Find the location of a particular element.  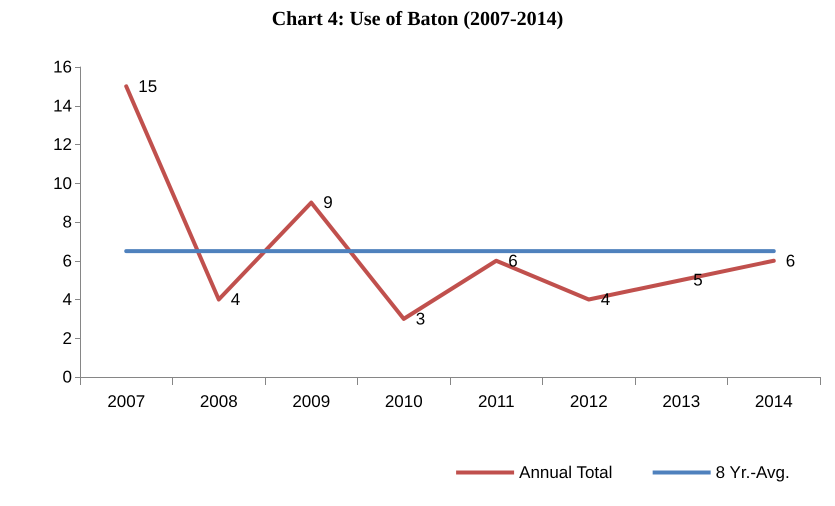

y-tick-label: 10 is located at coordinates (62, 183).